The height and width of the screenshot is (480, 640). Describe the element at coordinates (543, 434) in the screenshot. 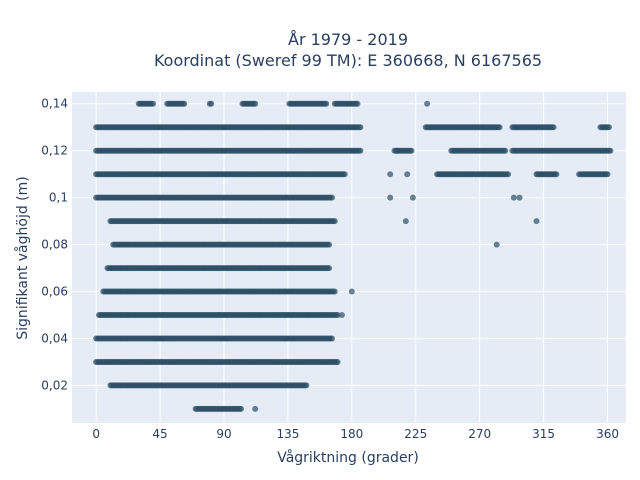

I see `x-tick-label: 315` at that location.